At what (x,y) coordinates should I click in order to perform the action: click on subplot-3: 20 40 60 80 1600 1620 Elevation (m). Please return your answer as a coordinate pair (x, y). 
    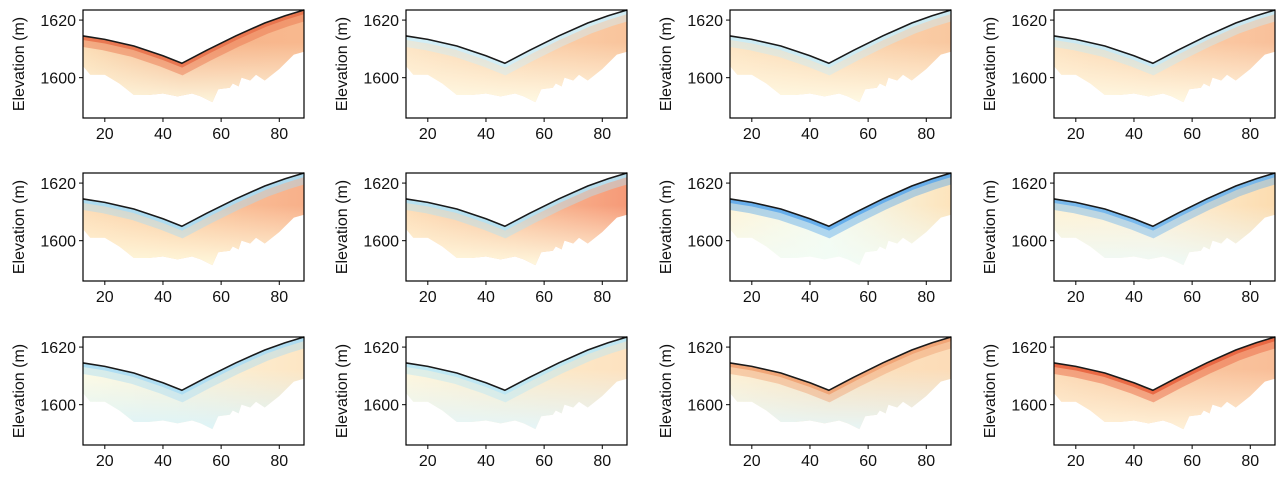
    Looking at the image, I should click on (805, 76).